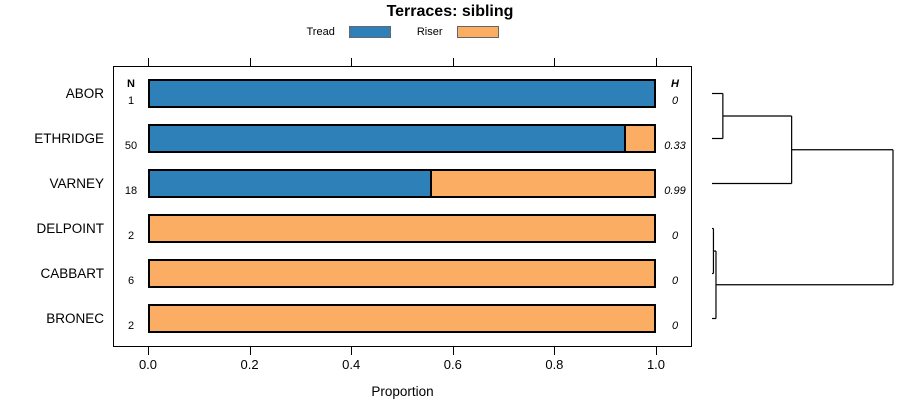  Describe the element at coordinates (131, 146) in the screenshot. I see `n-value: 50` at that location.